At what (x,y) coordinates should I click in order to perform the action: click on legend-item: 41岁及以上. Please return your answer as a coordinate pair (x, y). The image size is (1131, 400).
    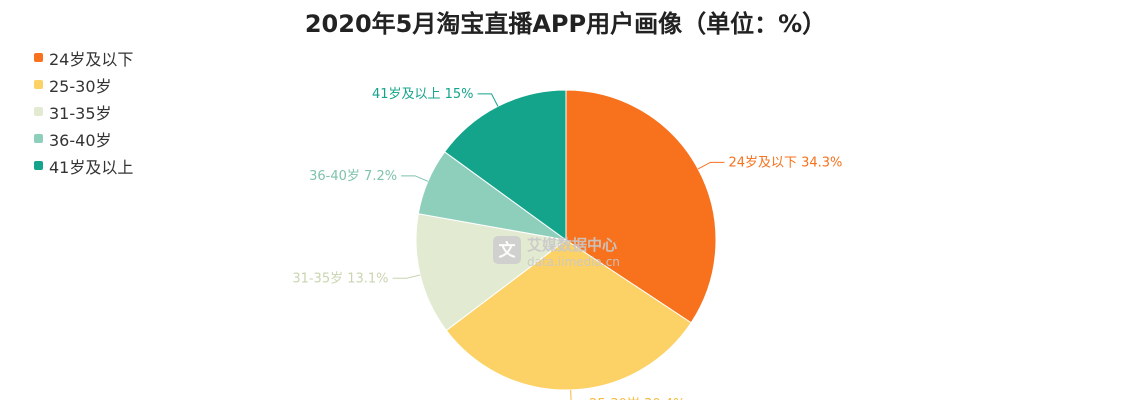
    Looking at the image, I should click on (83, 165).